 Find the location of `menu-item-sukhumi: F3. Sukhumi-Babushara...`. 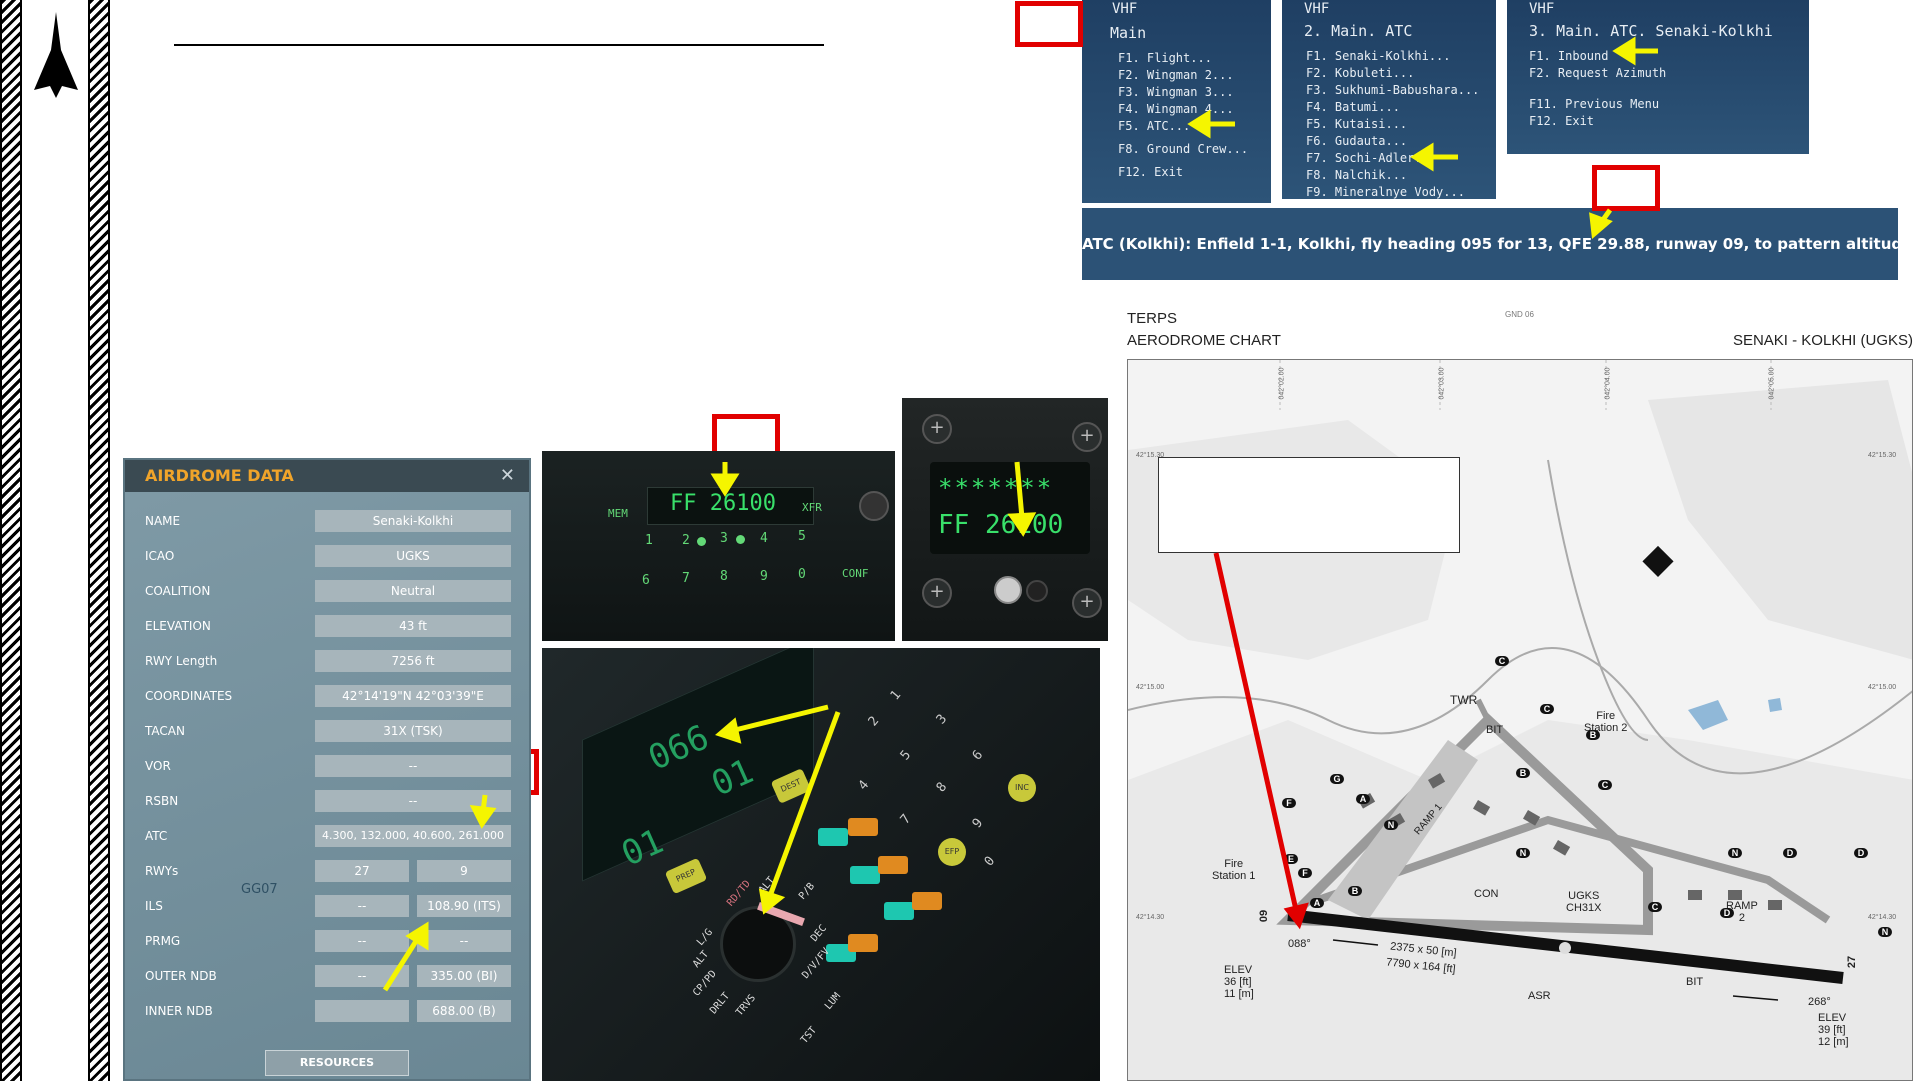

menu-item-sukhumi: F3. Sukhumi-Babushara... is located at coordinates (1393, 90).